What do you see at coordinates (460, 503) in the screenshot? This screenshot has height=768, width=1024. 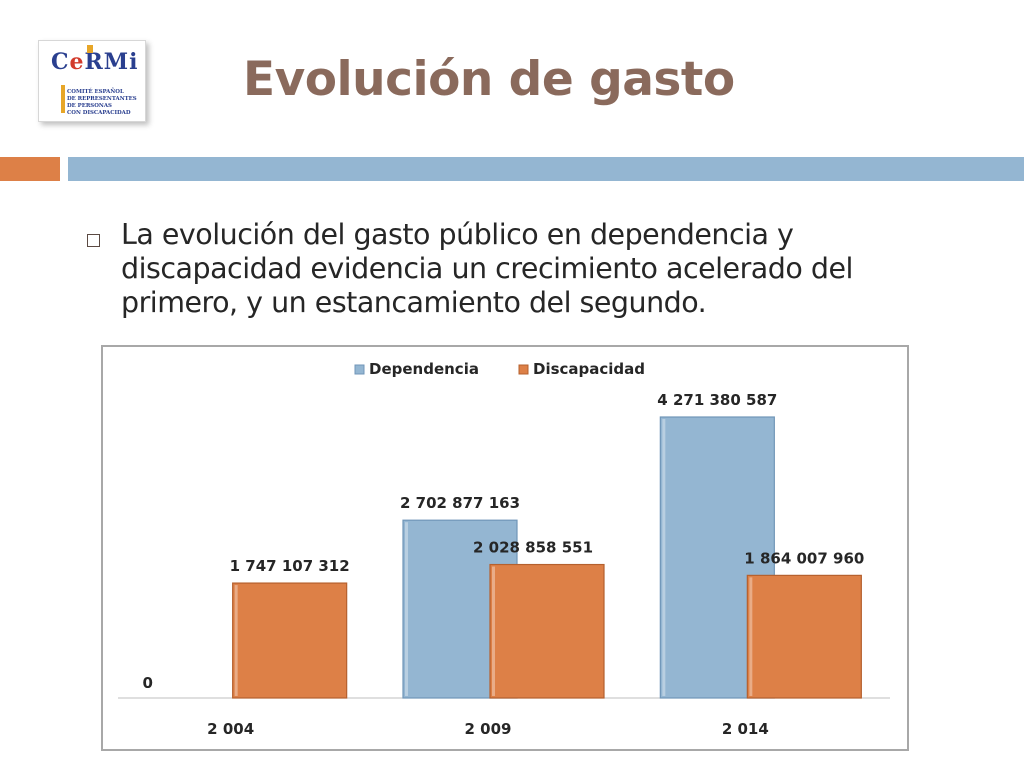 I see `data-label-dependencia-2: 2 702 877 163` at bounding box center [460, 503].